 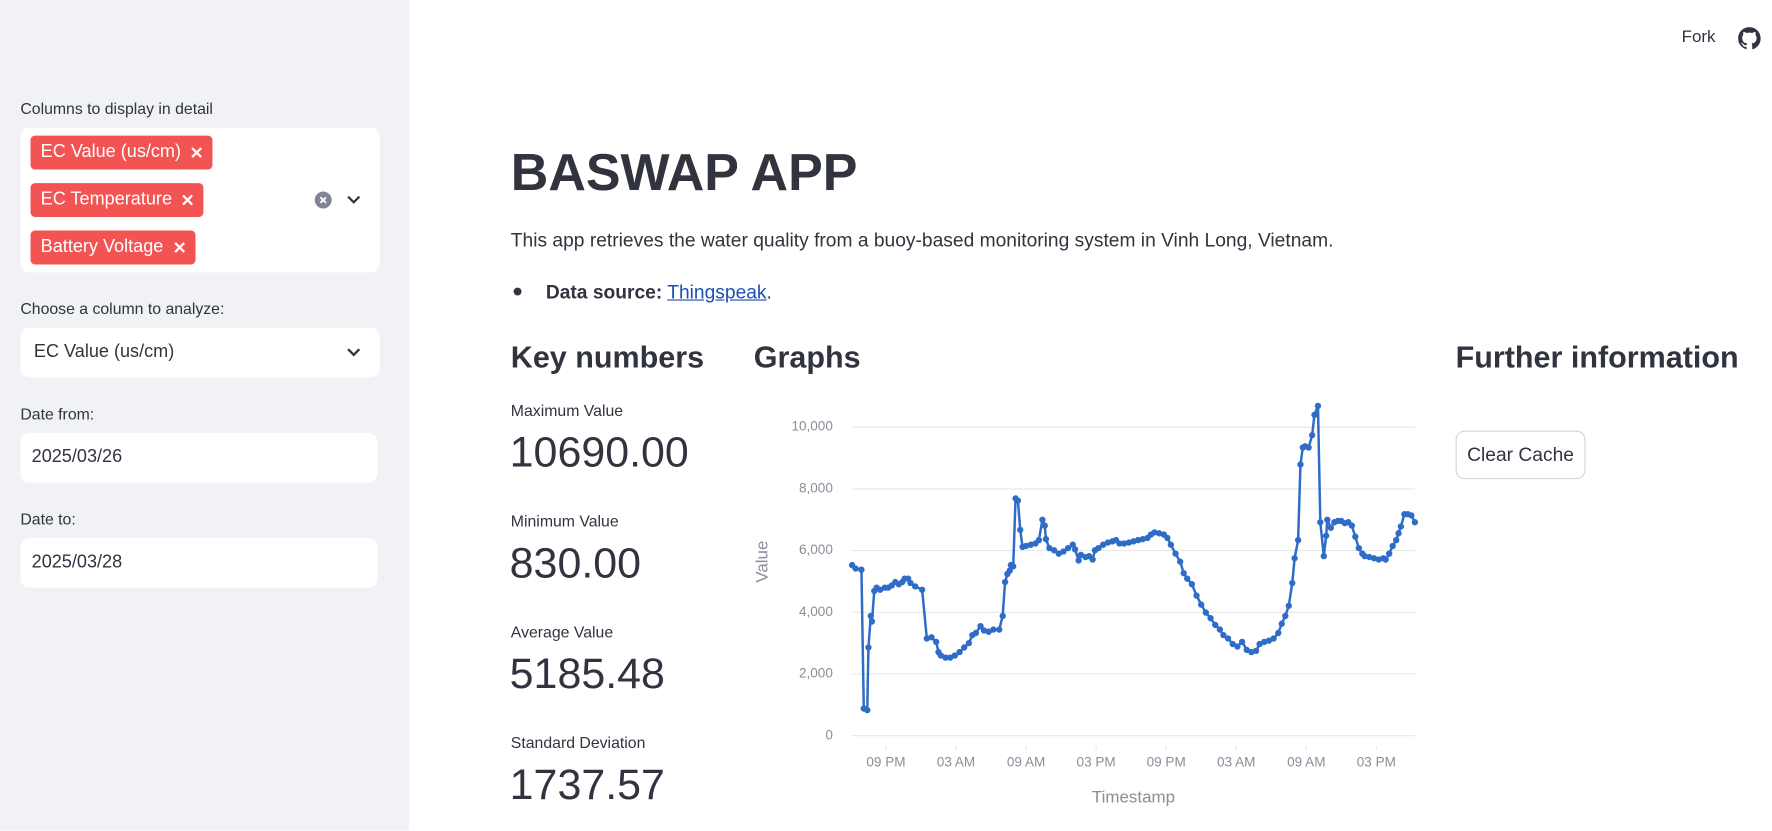 I want to click on tag: Battery Voltage, so click(x=112, y=247).